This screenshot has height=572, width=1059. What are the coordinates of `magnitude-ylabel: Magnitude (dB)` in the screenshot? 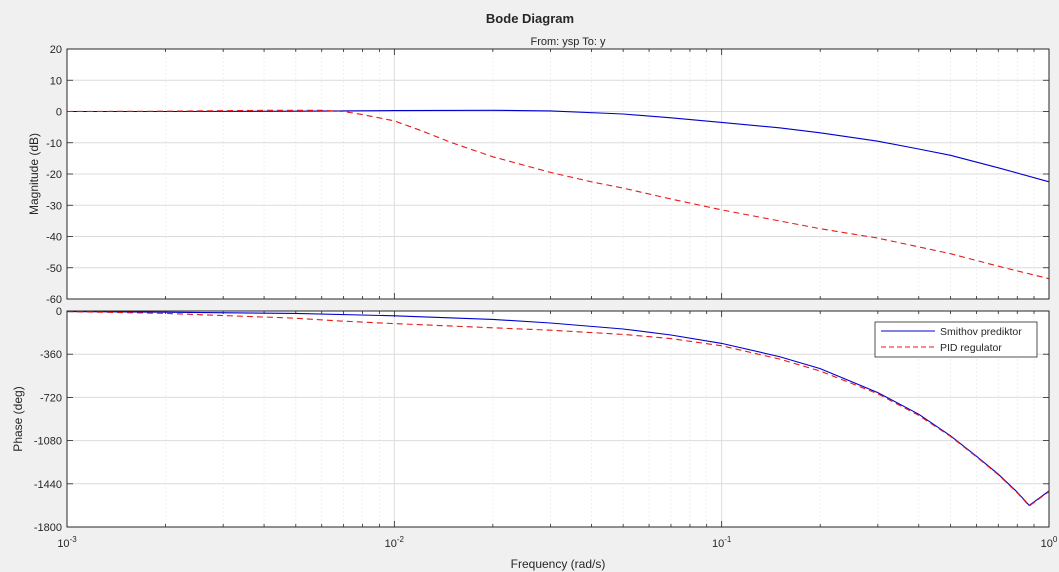 It's located at (34, 174).